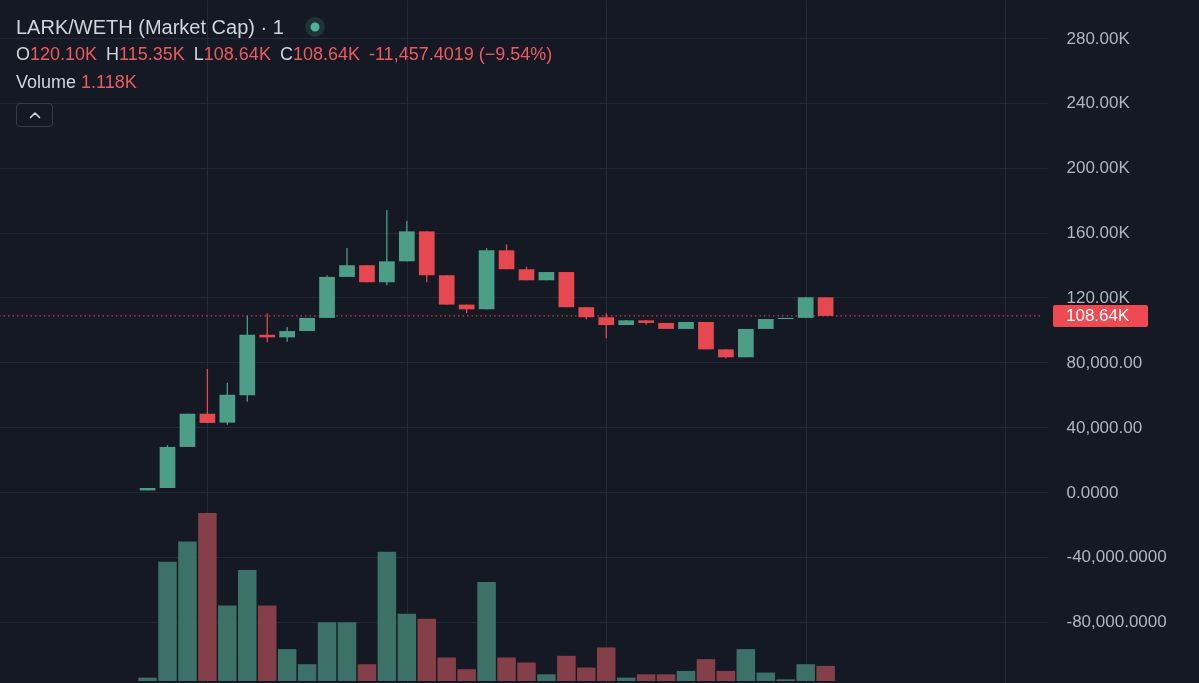  I want to click on y-tick-label: -40,000.0000, so click(1116, 557).